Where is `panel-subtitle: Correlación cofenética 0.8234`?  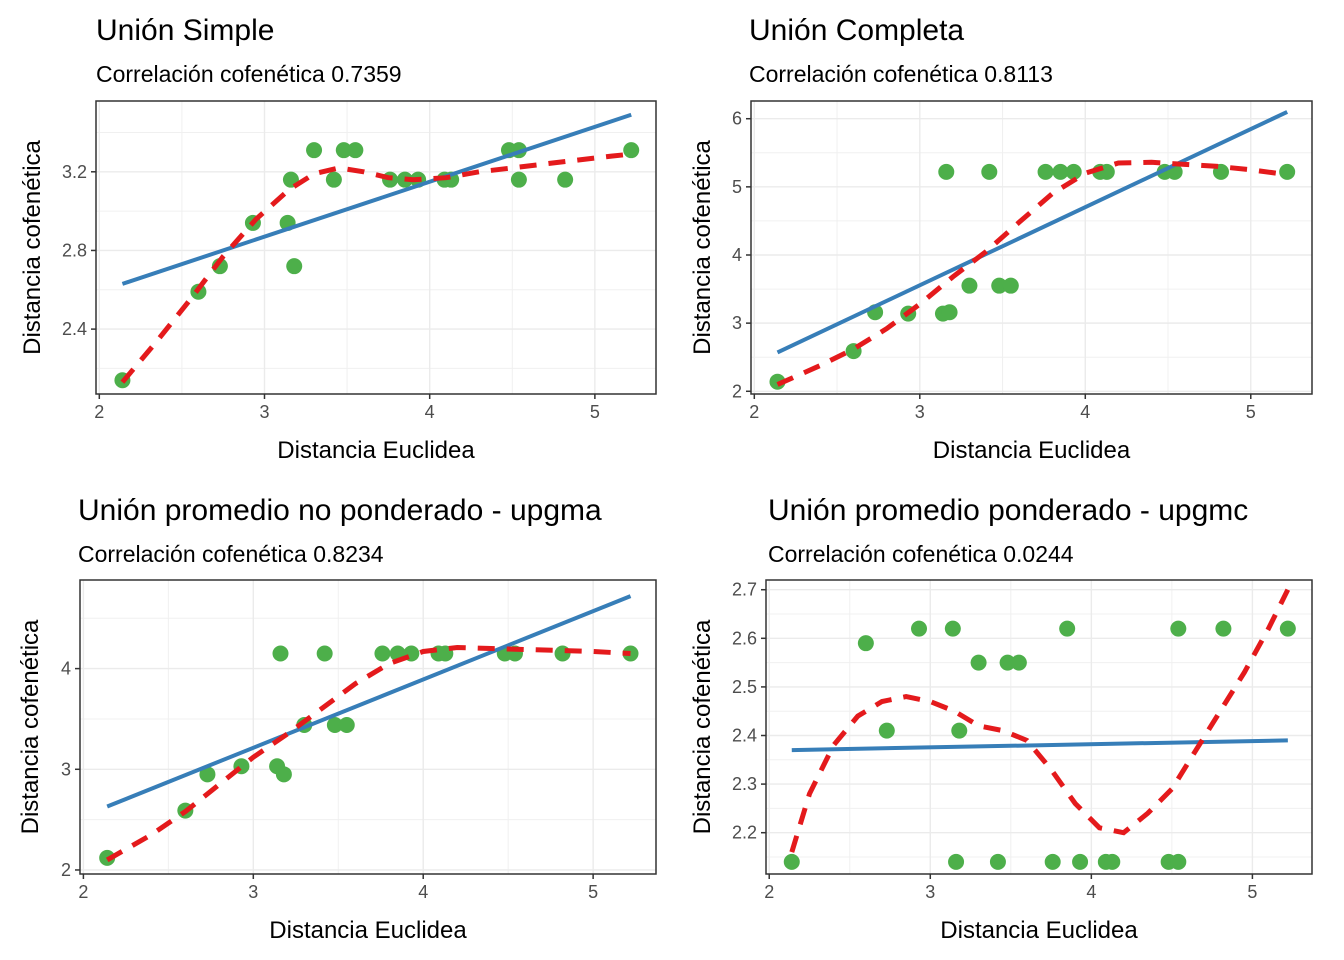
panel-subtitle: Correlación cofenética 0.8234 is located at coordinates (231, 554).